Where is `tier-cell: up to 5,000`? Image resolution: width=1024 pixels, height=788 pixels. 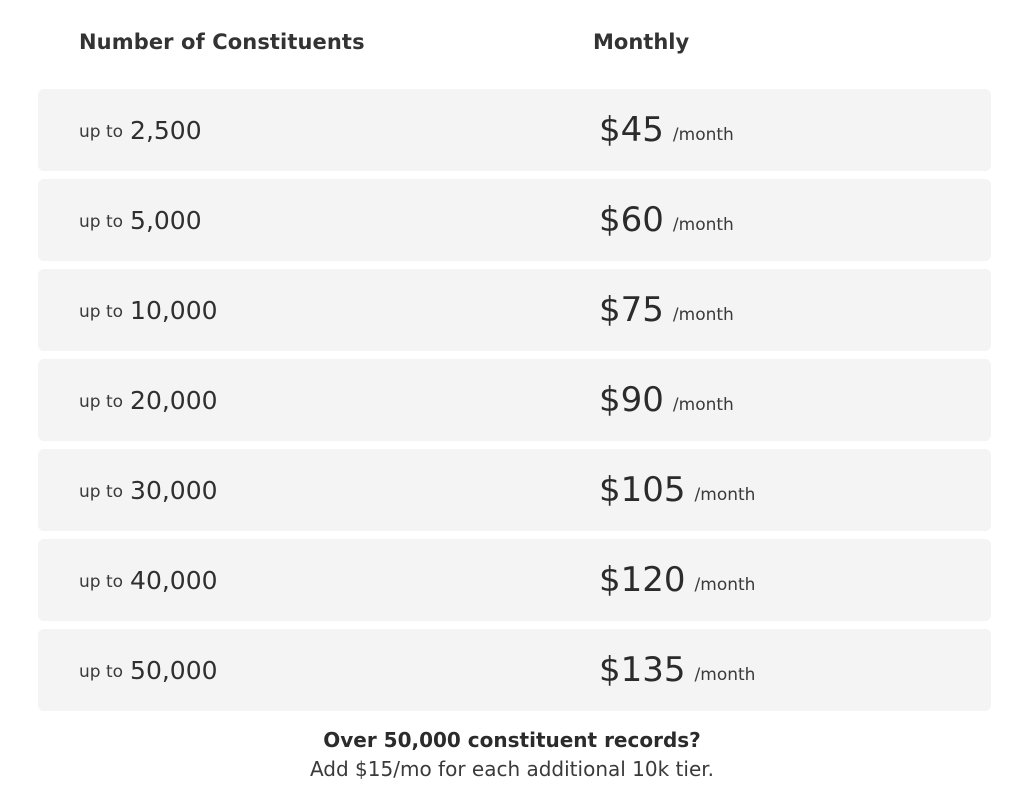 tier-cell: up to 5,000 is located at coordinates (140, 220).